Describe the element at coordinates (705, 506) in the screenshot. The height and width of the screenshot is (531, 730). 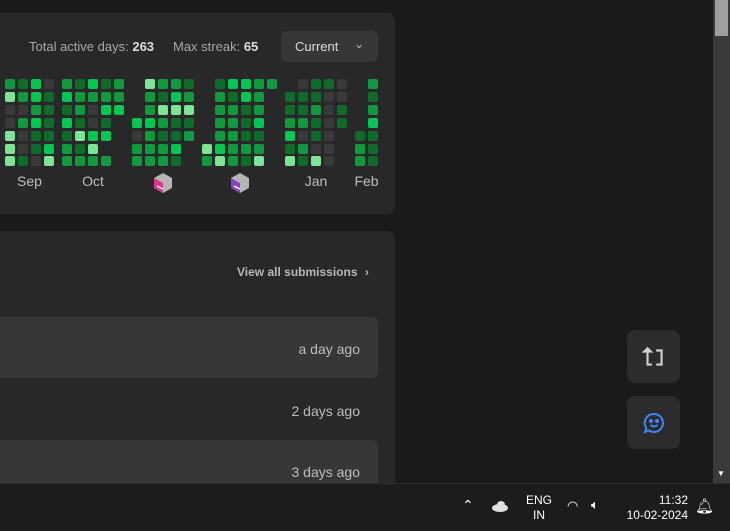
I see `notification-bell-icon: 🔔︎` at that location.